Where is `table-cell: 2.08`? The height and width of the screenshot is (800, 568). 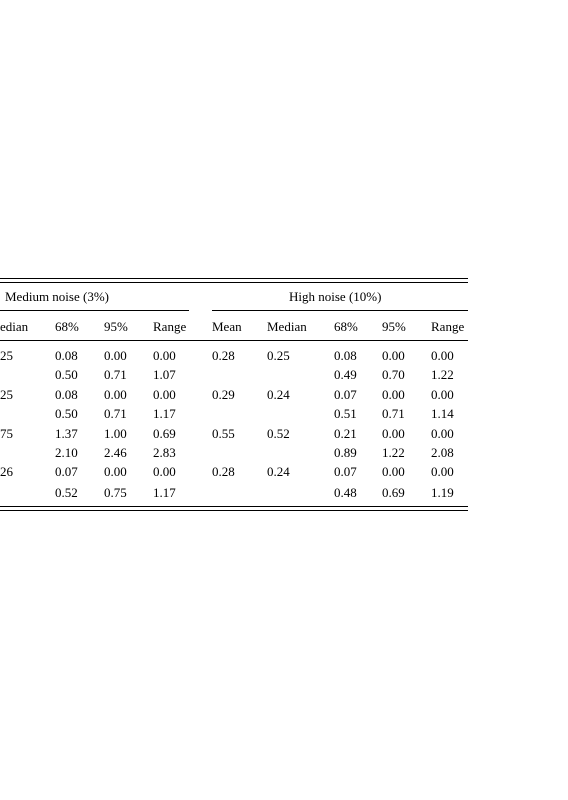
table-cell: 2.08 is located at coordinates (442, 452).